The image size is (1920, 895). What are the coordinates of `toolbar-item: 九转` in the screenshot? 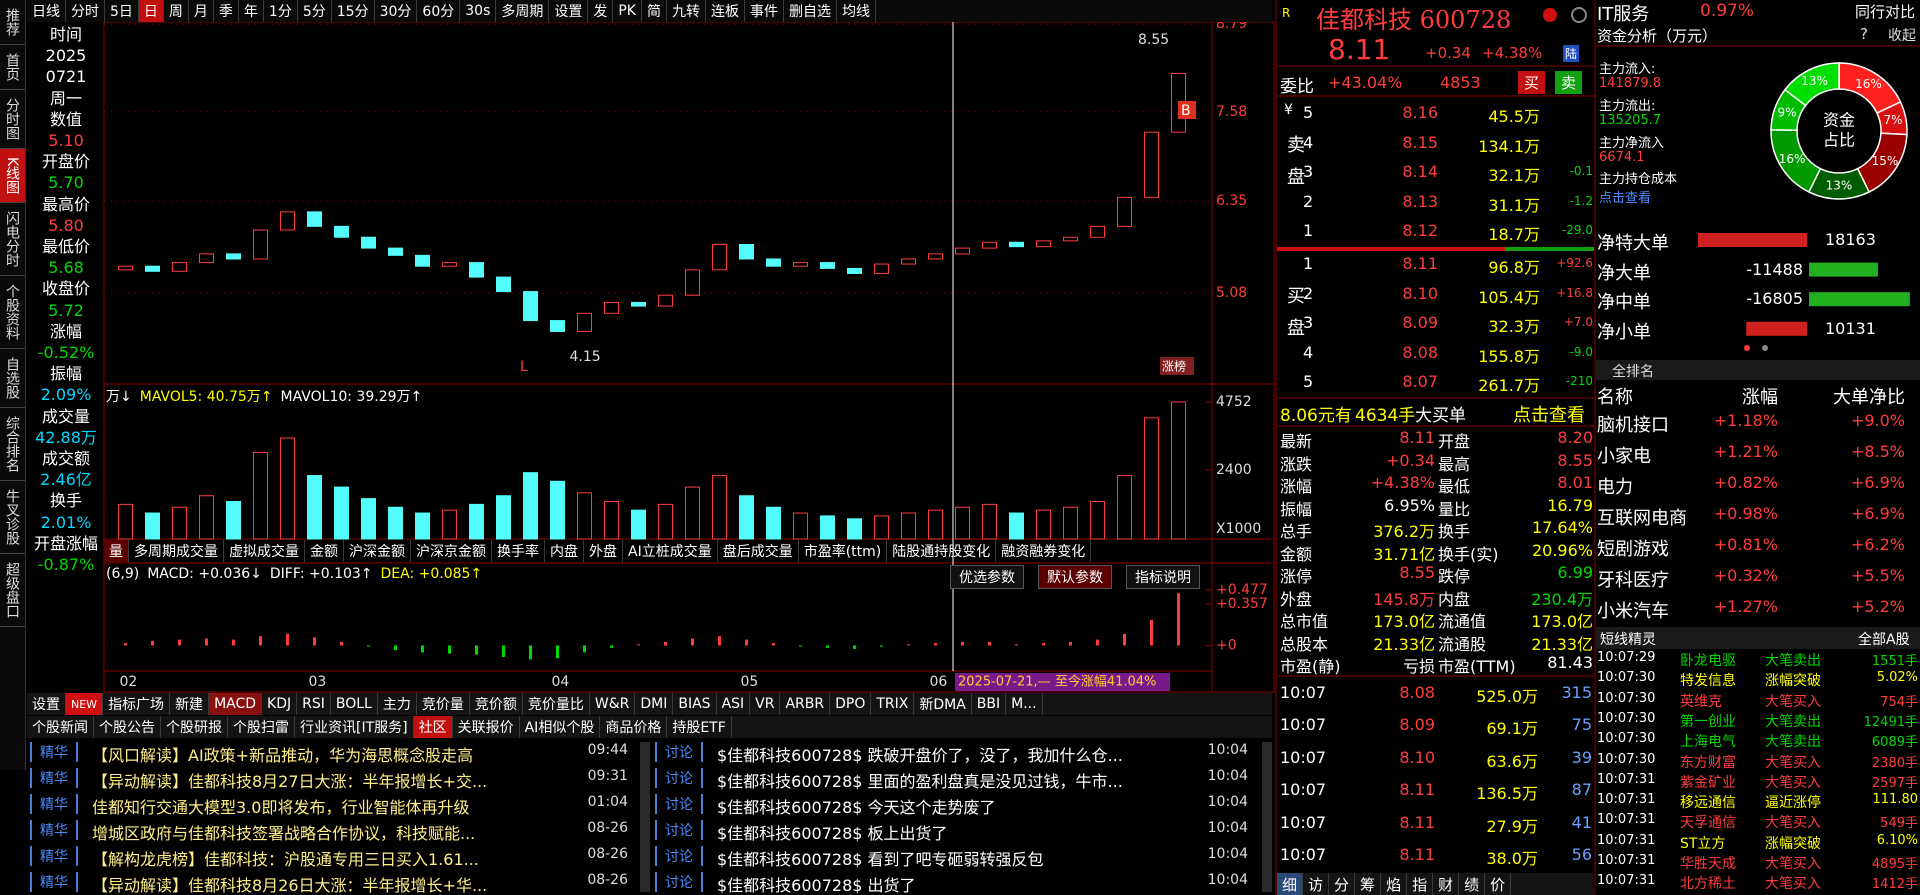 It's located at (686, 11).